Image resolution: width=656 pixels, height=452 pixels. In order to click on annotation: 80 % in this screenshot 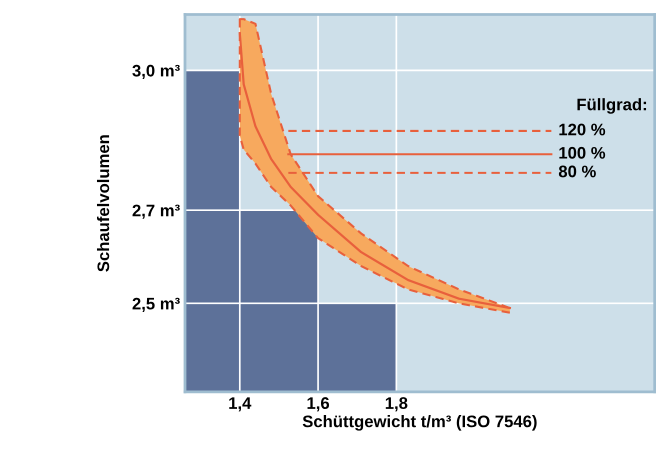, I will do `click(577, 172)`.